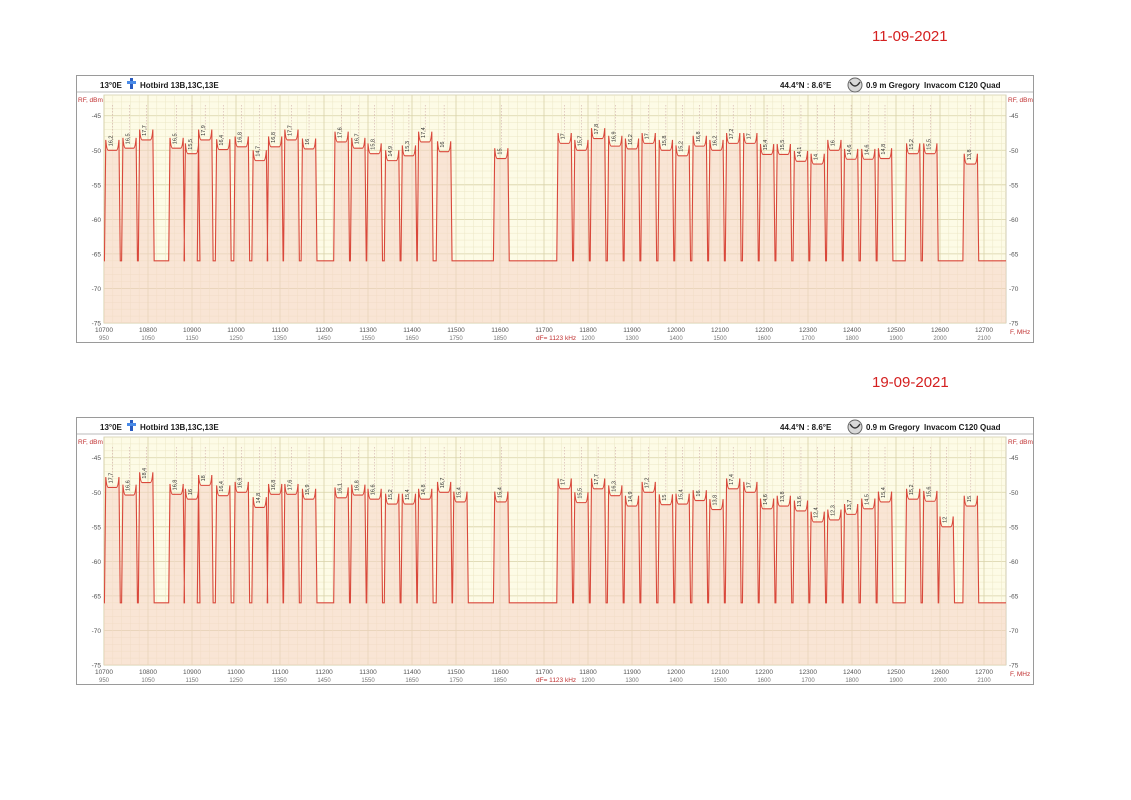  Describe the element at coordinates (1014, 562) in the screenshot. I see `y-tick-label-right: -60` at that location.